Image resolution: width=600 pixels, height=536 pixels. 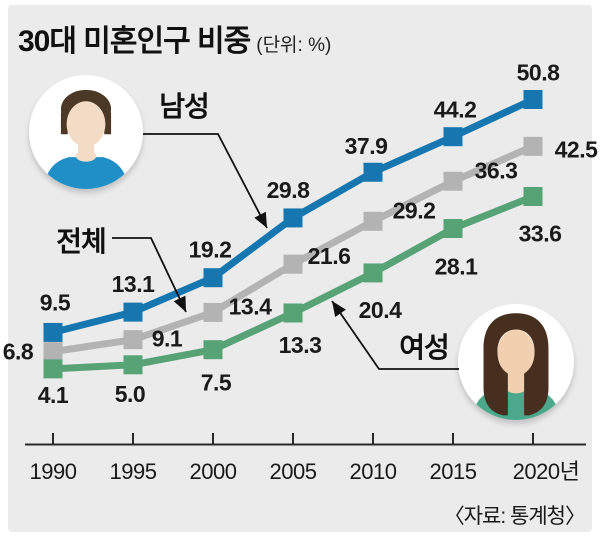 I want to click on value-label: 6.8, so click(x=18, y=352).